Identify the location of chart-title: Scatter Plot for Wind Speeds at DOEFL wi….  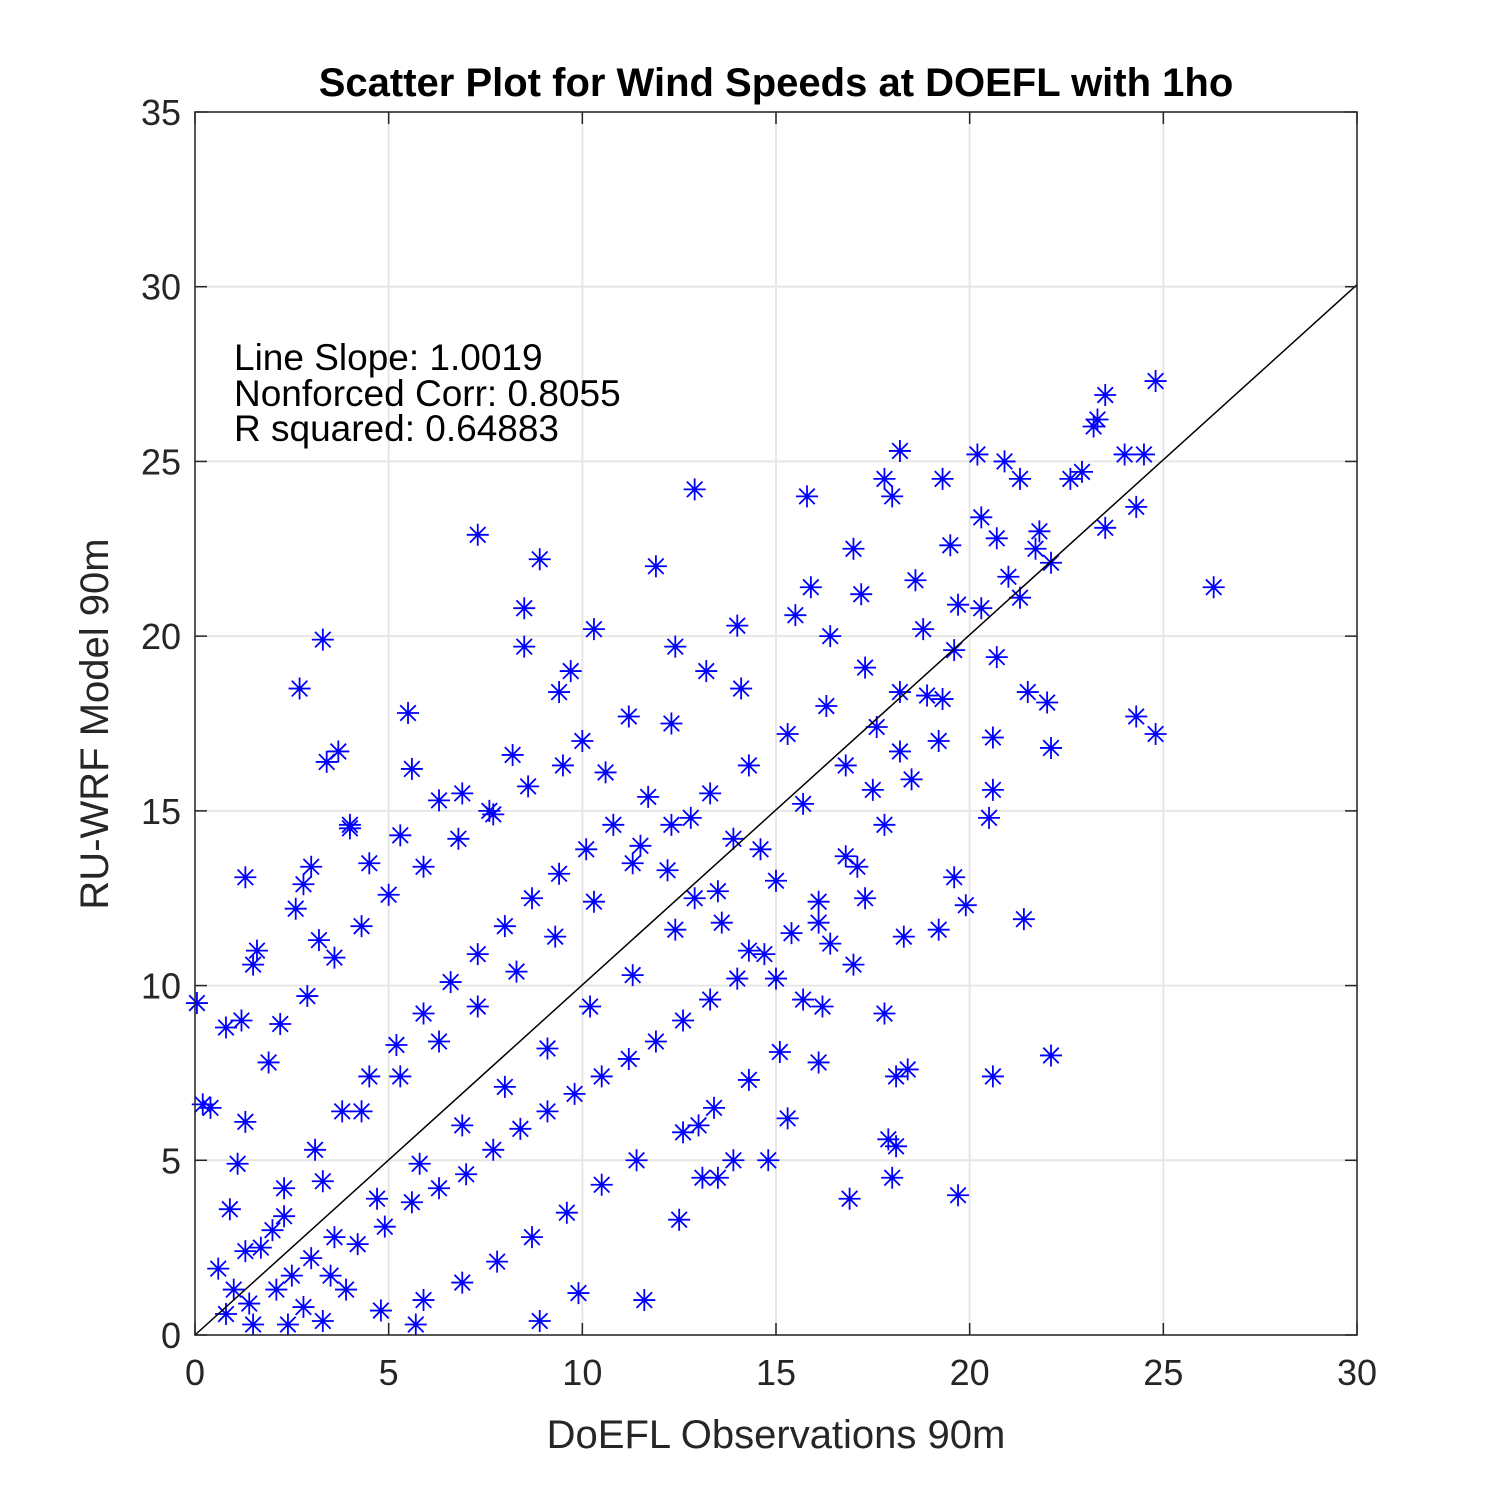
(776, 83).